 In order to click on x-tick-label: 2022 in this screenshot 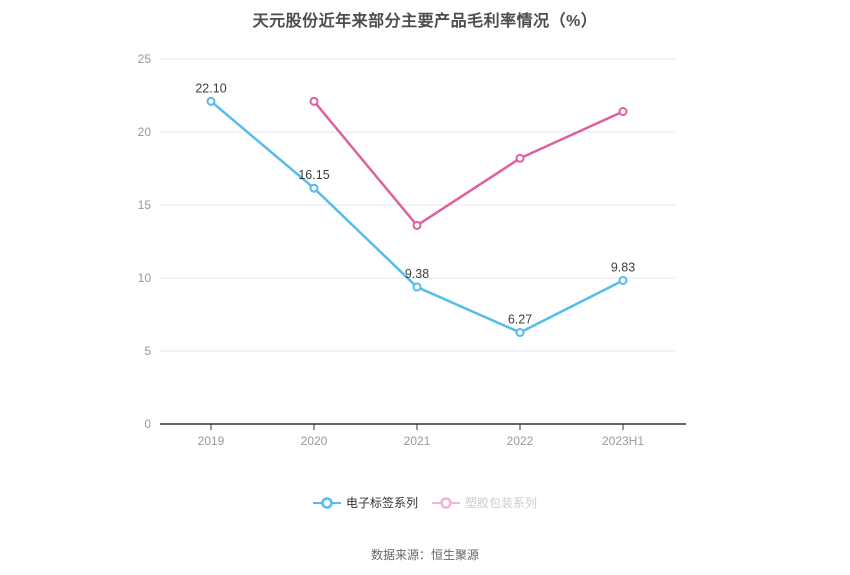, I will do `click(520, 441)`.